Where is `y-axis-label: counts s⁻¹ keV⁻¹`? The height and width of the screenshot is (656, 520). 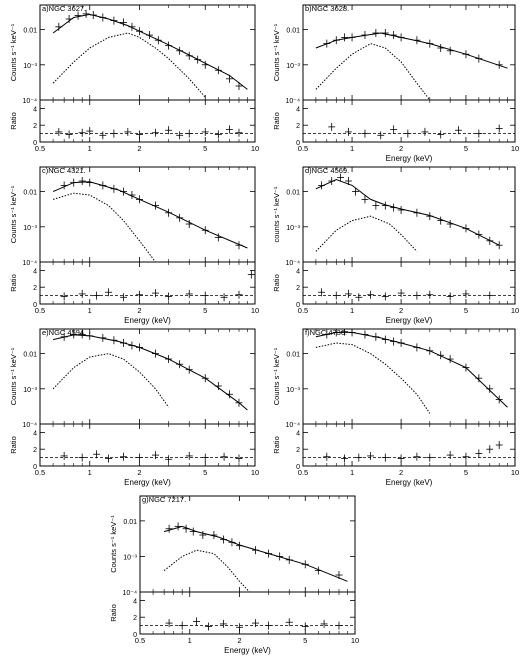
y-axis-label: counts s⁻¹ keV⁻¹ is located at coordinates (276, 214).